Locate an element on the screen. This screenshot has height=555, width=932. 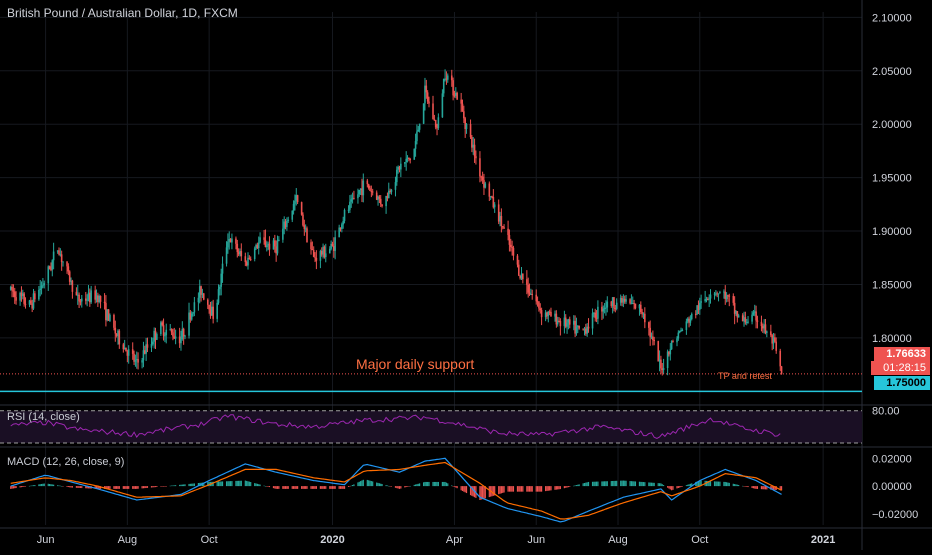
rsi-tick-label: 80.00 is located at coordinates (886, 412).